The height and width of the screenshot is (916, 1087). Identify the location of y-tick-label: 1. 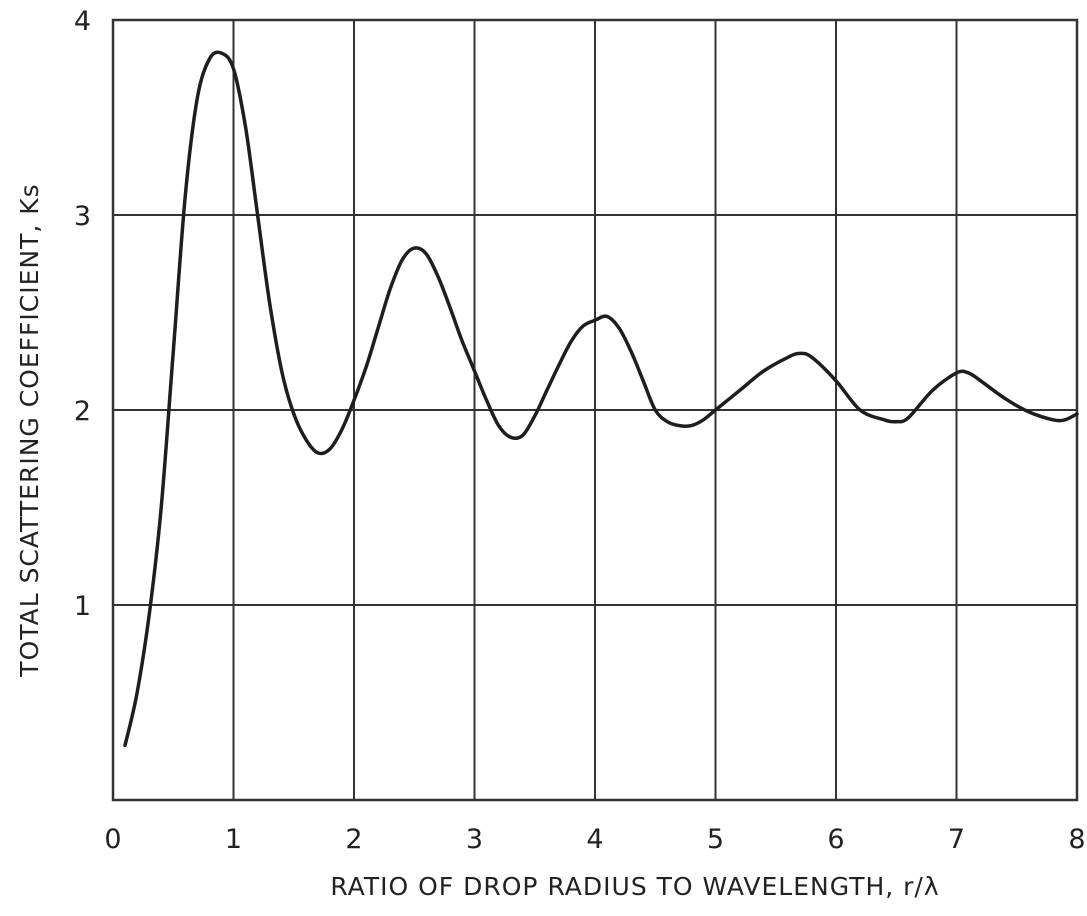
(82, 606).